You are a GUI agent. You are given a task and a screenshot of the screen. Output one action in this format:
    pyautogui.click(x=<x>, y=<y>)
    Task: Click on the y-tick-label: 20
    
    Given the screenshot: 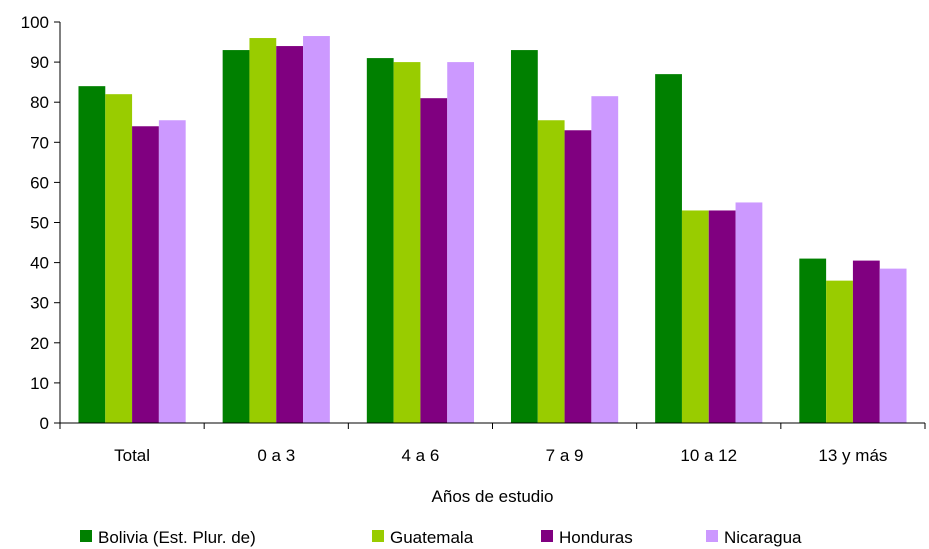 What is the action you would take?
    pyautogui.click(x=39, y=343)
    